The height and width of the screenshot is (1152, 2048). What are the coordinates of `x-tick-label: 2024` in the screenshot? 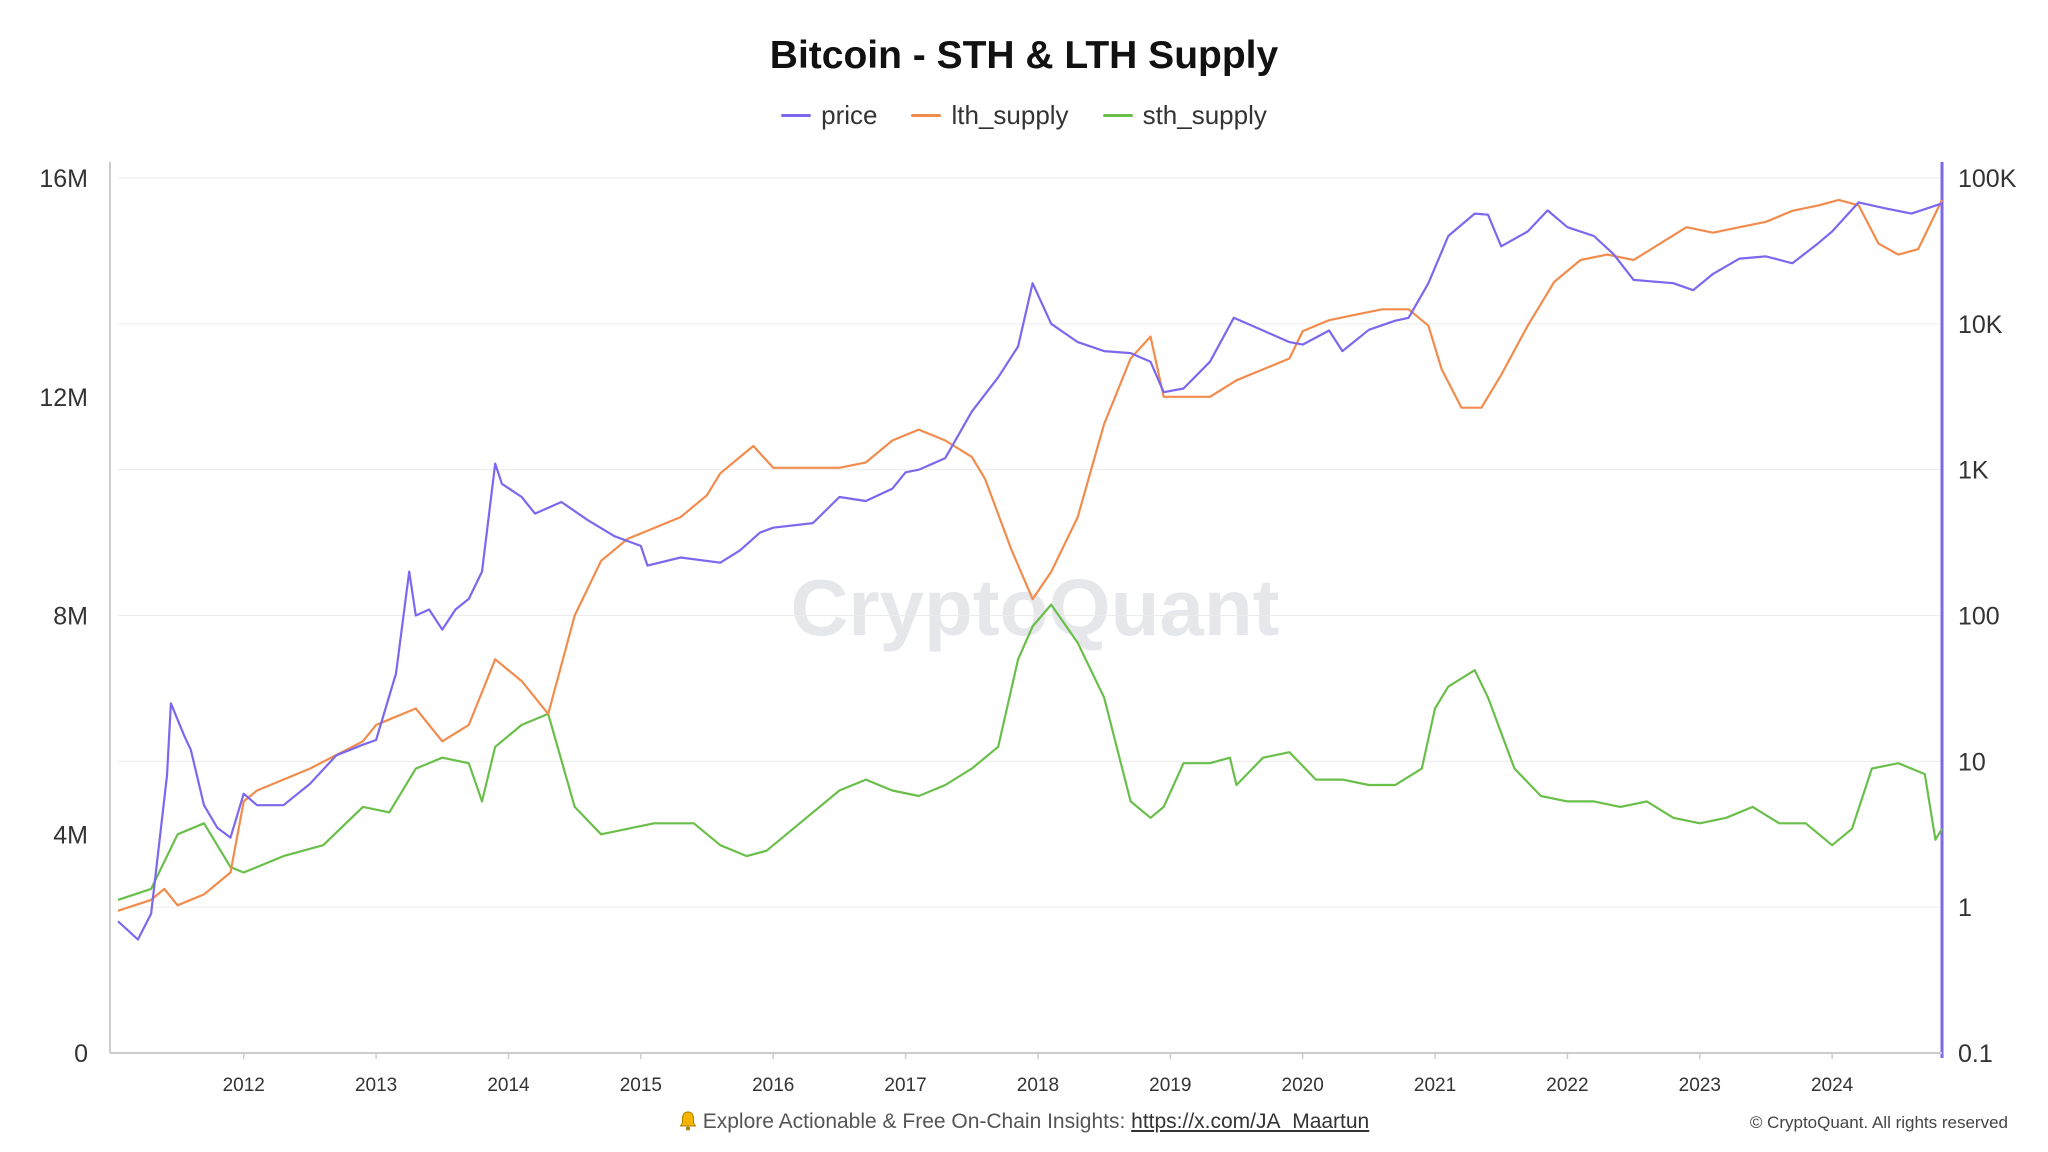 It's located at (1832, 1085).